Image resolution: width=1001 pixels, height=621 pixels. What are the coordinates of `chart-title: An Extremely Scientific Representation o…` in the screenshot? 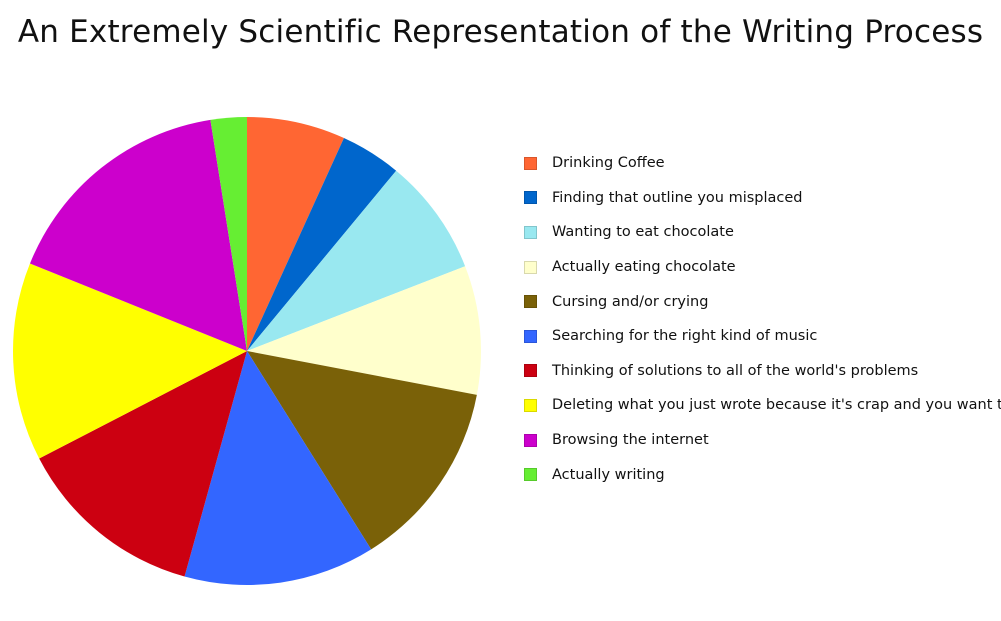 It's located at (500, 32).